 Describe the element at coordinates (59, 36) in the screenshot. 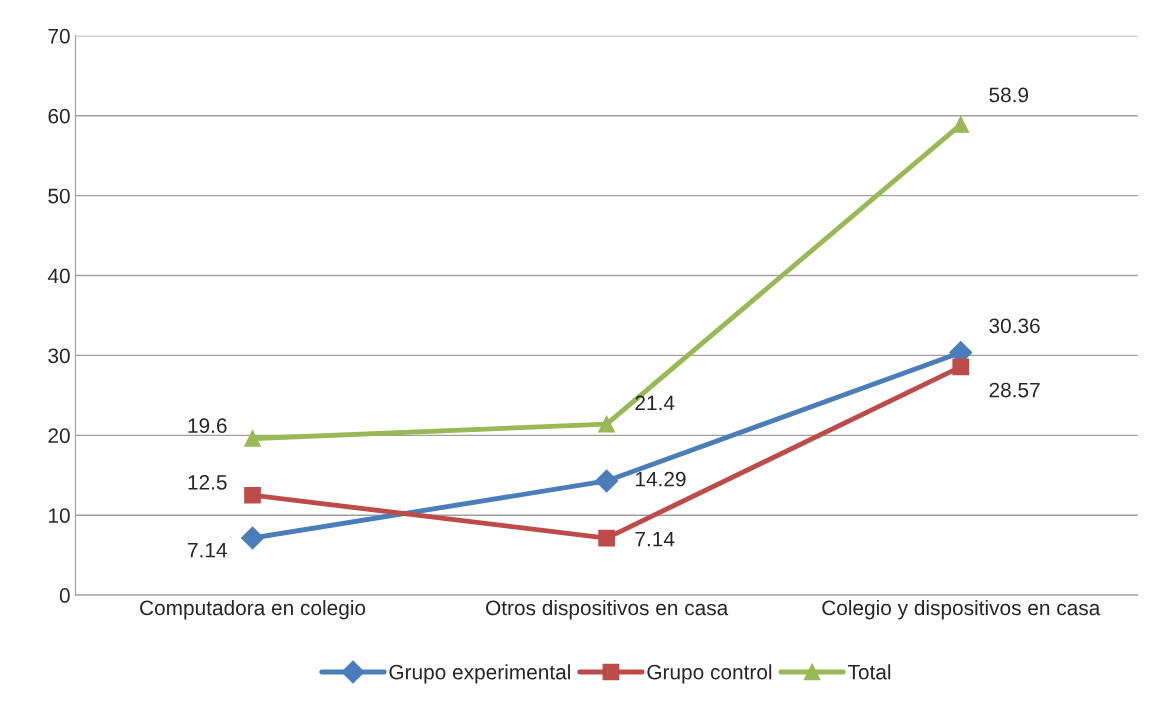

I see `y-tick-label: 70` at that location.